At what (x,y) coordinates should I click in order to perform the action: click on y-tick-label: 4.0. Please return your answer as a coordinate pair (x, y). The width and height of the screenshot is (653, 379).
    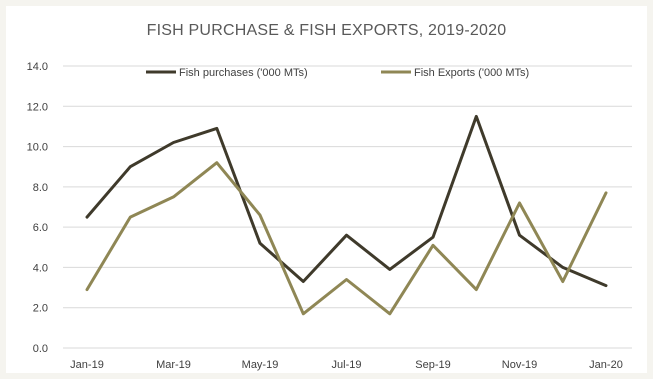
    Looking at the image, I should click on (40, 268).